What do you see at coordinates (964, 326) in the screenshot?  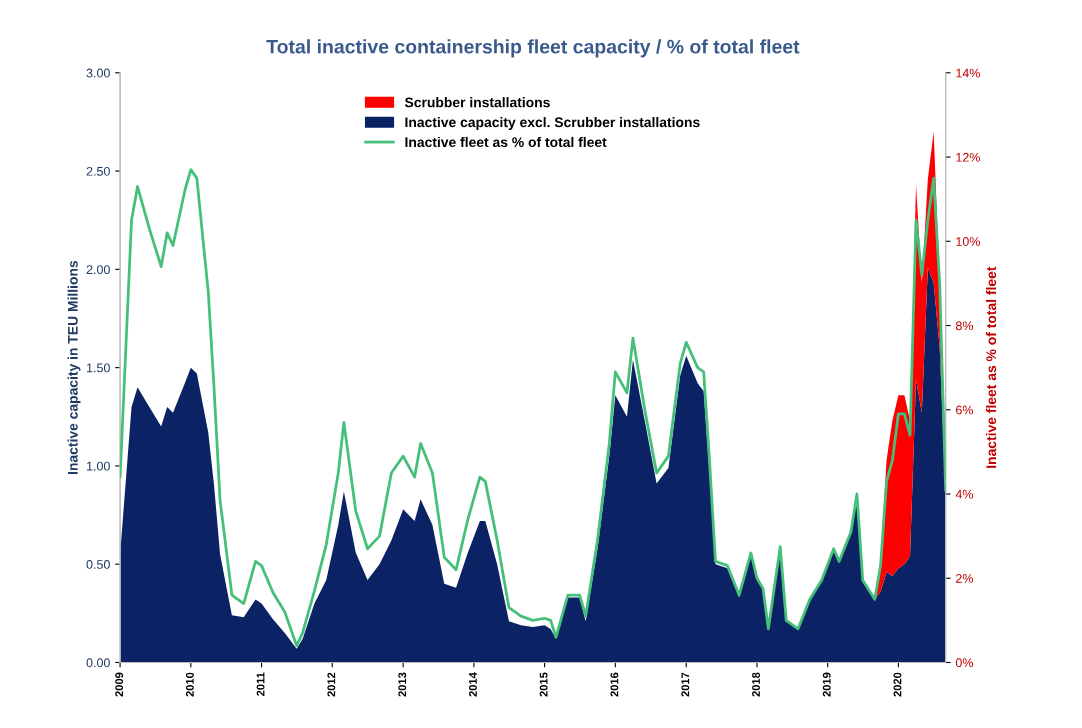 I see `y2-tick-label: 8%` at bounding box center [964, 326].